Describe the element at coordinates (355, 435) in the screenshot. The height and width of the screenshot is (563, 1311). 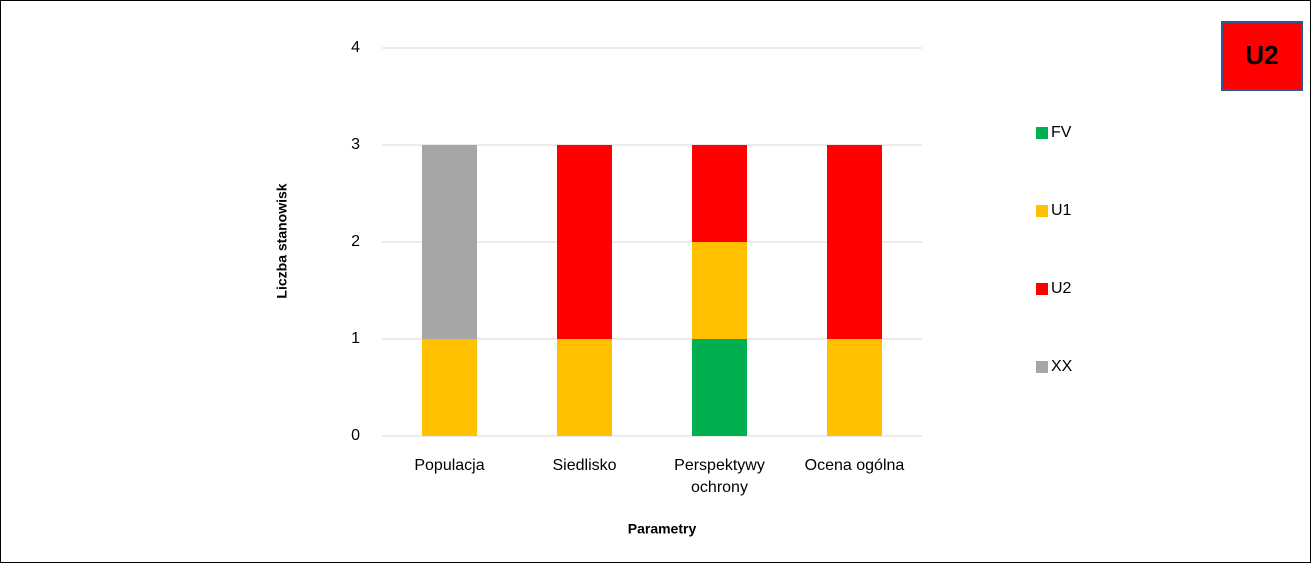
I see `y-tick-label: 0` at that location.